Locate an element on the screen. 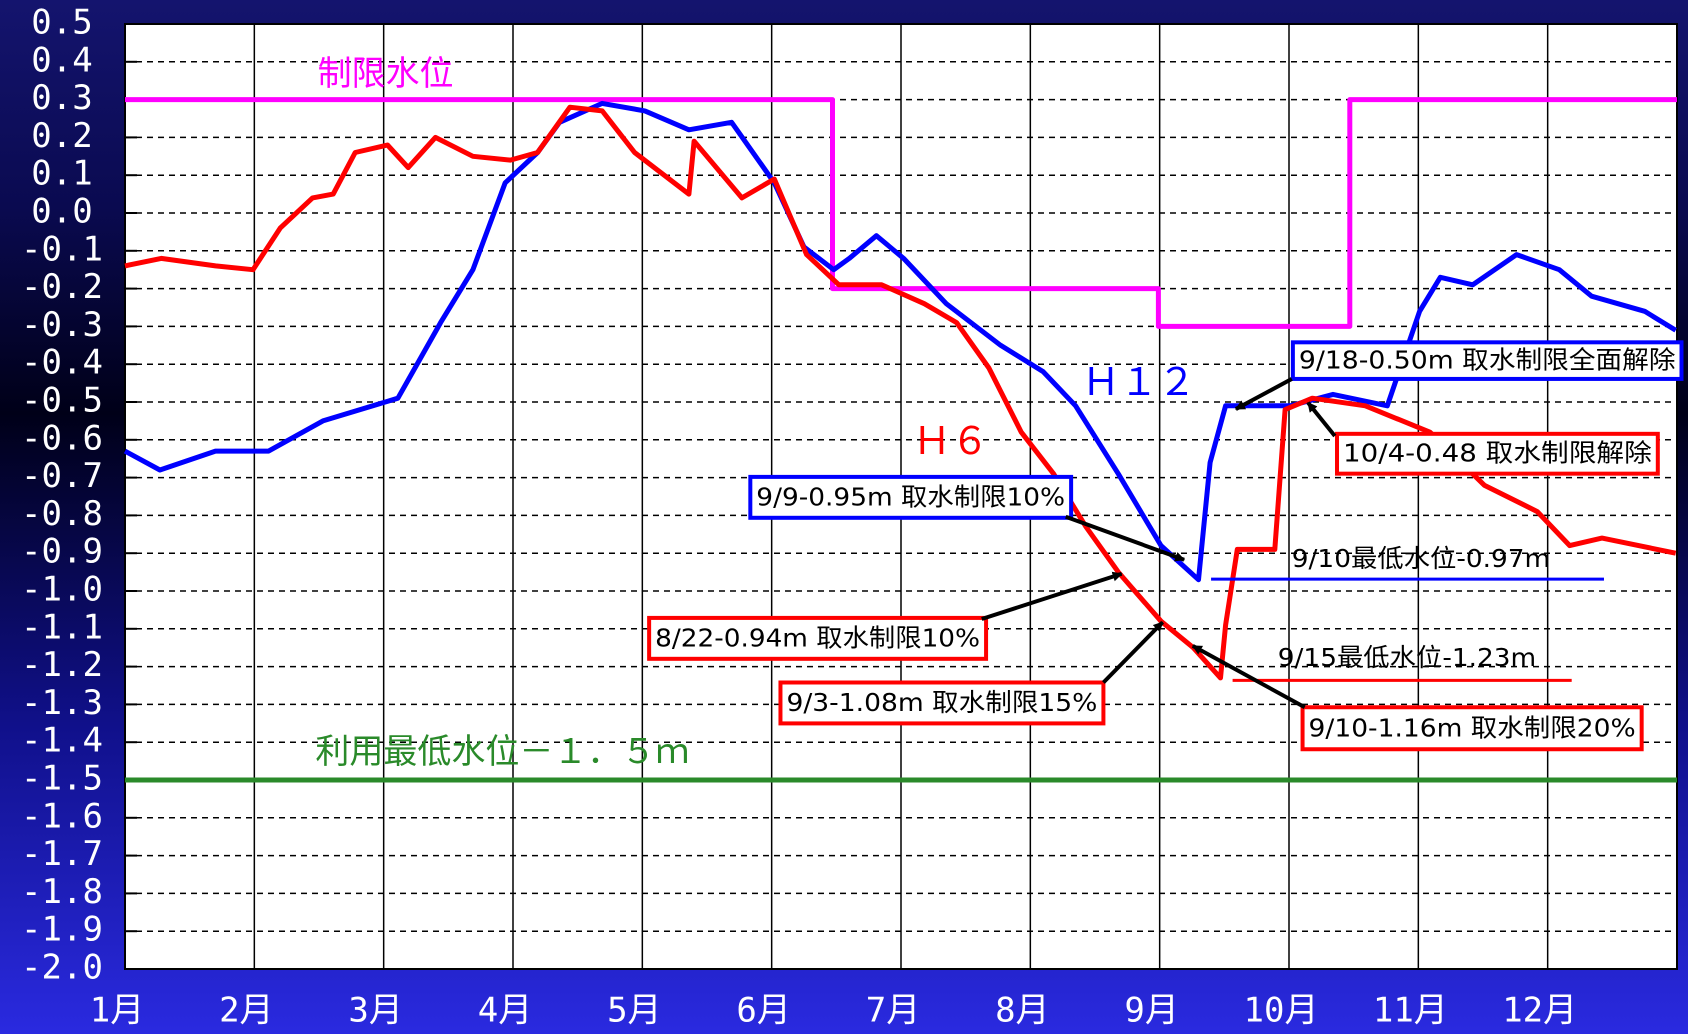 The width and height of the screenshot is (1688, 1034). series-label: 制限水位 is located at coordinates (386, 74).